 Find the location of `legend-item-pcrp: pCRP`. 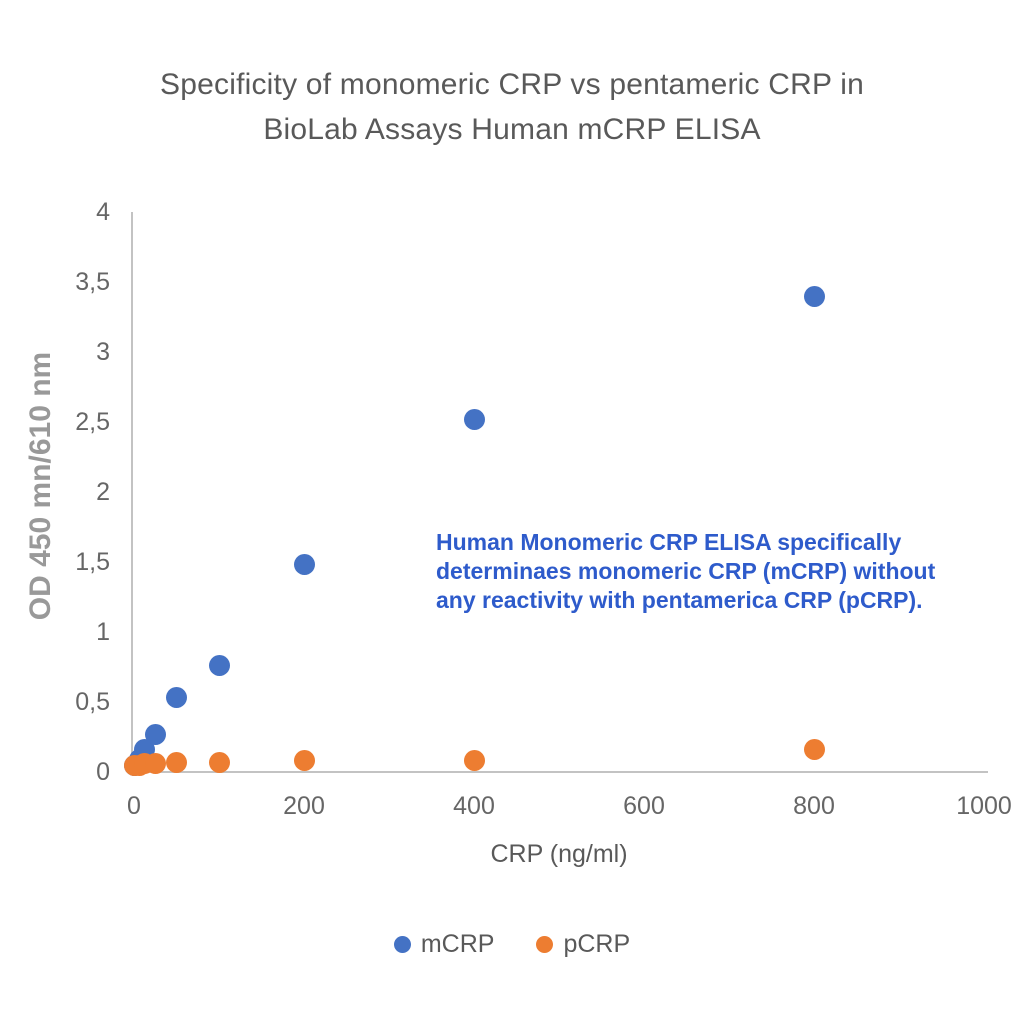

legend-item-pcrp: pCRP is located at coordinates (583, 944).